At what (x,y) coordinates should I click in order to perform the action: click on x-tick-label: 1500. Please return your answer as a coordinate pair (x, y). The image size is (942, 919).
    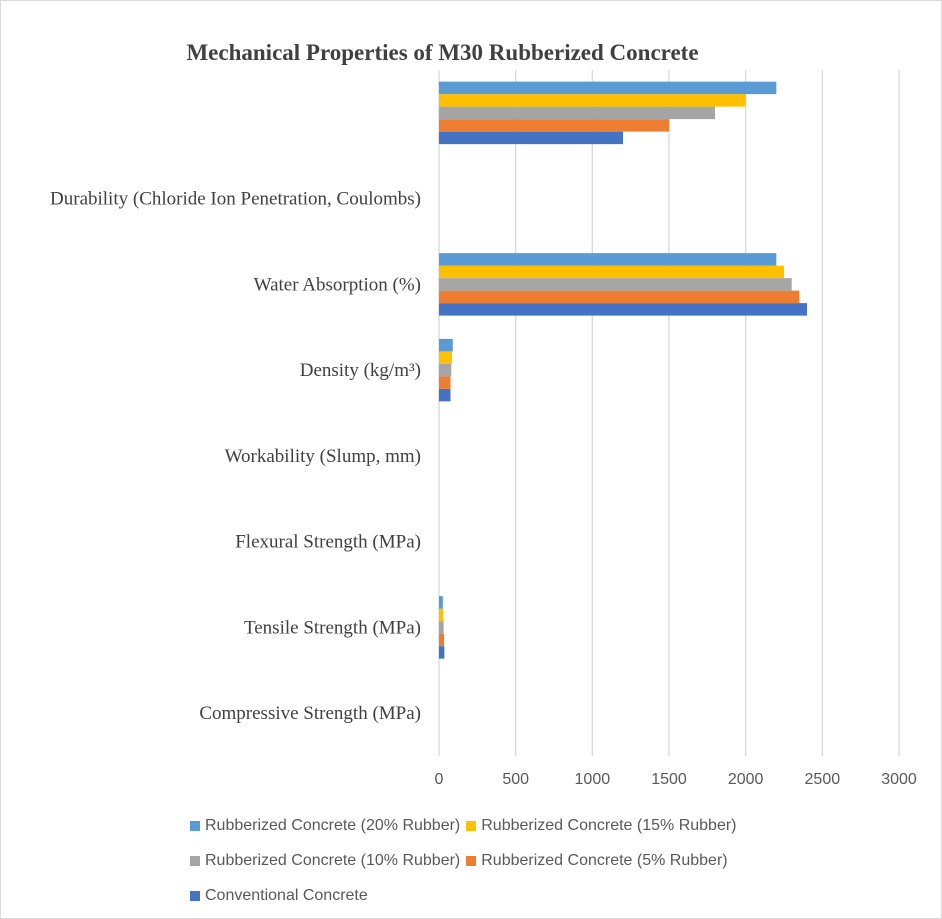
    Looking at the image, I should click on (669, 779).